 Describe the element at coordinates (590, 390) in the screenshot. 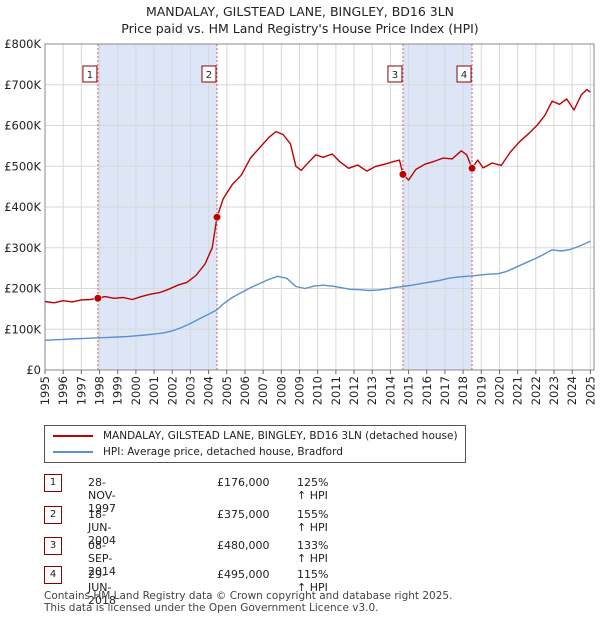

I see `x-tick-label: 2025` at that location.